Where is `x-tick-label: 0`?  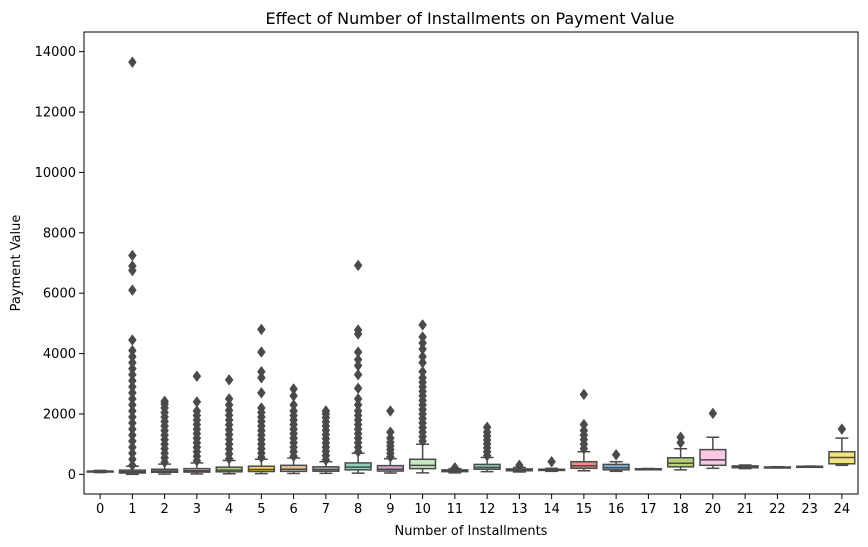 x-tick-label: 0 is located at coordinates (100, 509).